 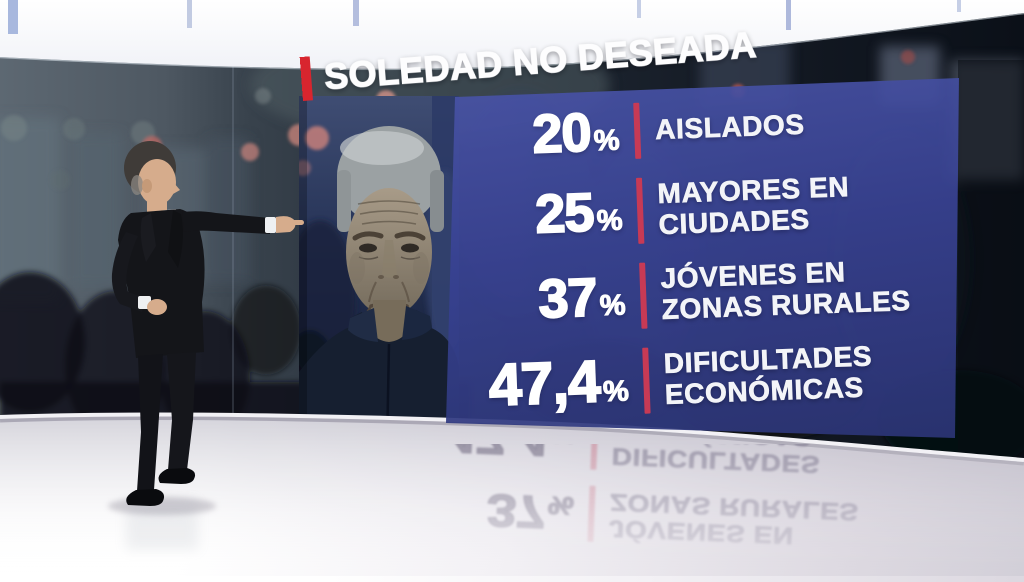 What do you see at coordinates (730, 126) in the screenshot?
I see `stat-label: AISLADOS` at bounding box center [730, 126].